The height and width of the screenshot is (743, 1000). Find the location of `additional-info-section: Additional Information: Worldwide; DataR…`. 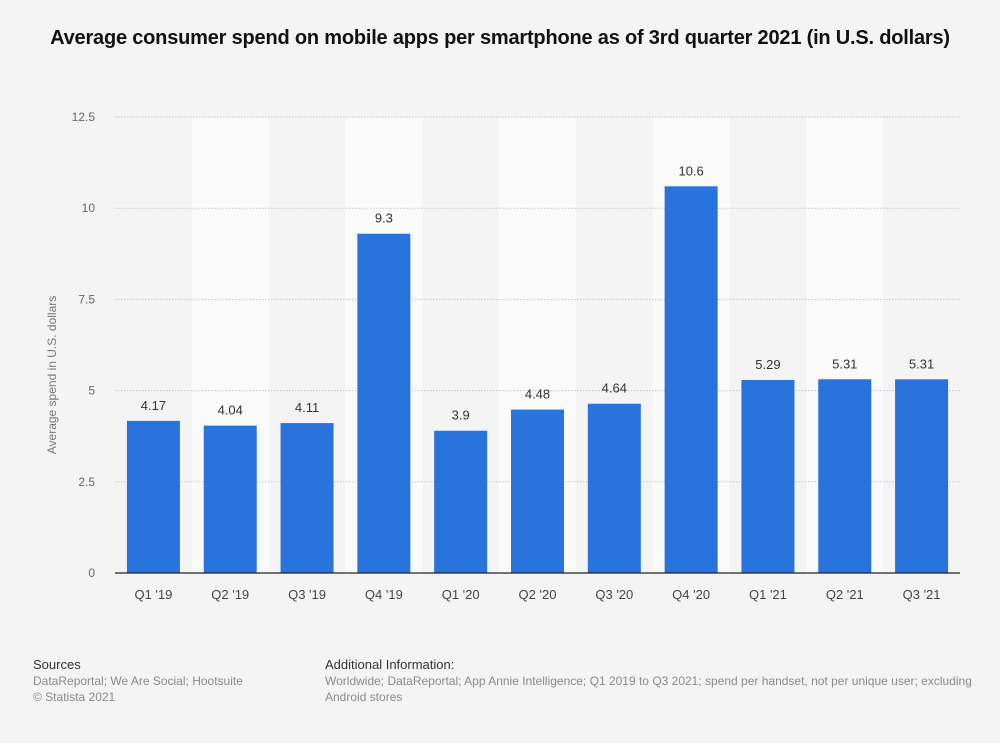

additional-info-section: Additional Information: Worldwide; DataR… is located at coordinates (648, 681).